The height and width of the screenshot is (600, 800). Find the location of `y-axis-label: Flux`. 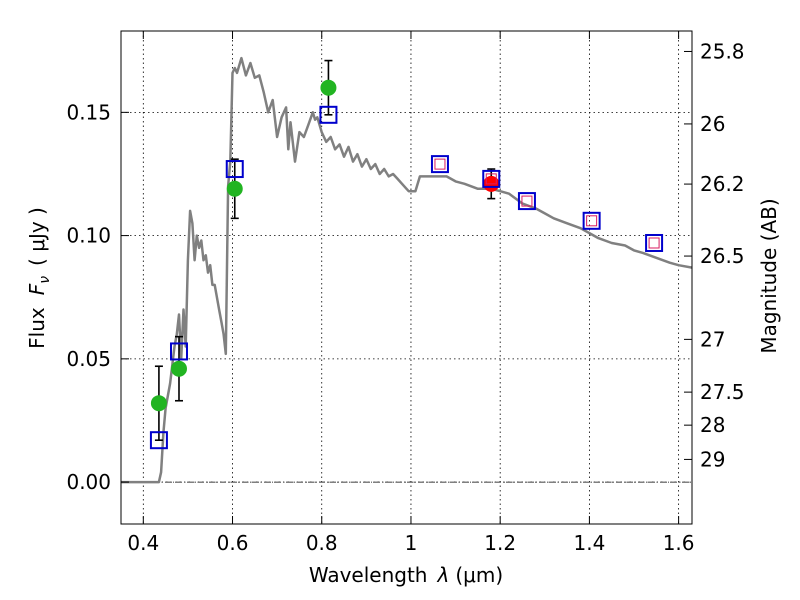

y-axis-label: Flux is located at coordinates (37, 328).